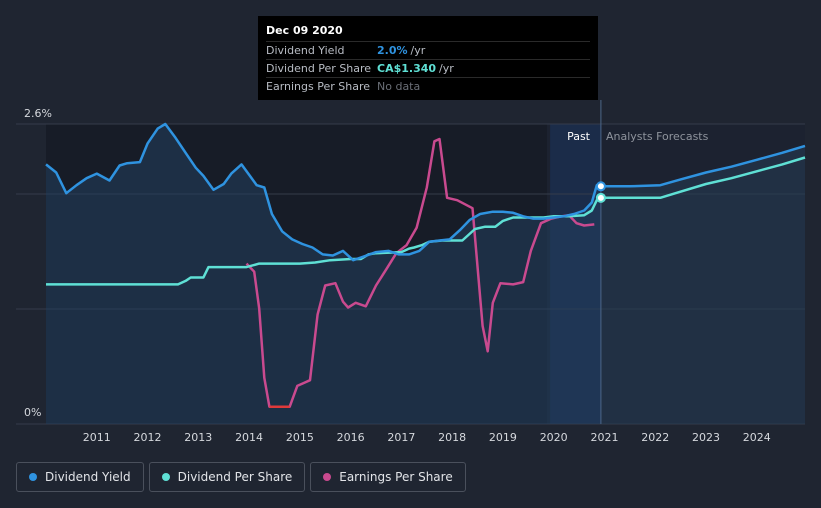 Image resolution: width=821 pixels, height=508 pixels. I want to click on tooltip-row-earnings-per-share: Earnings Per Share No data, so click(428, 86).